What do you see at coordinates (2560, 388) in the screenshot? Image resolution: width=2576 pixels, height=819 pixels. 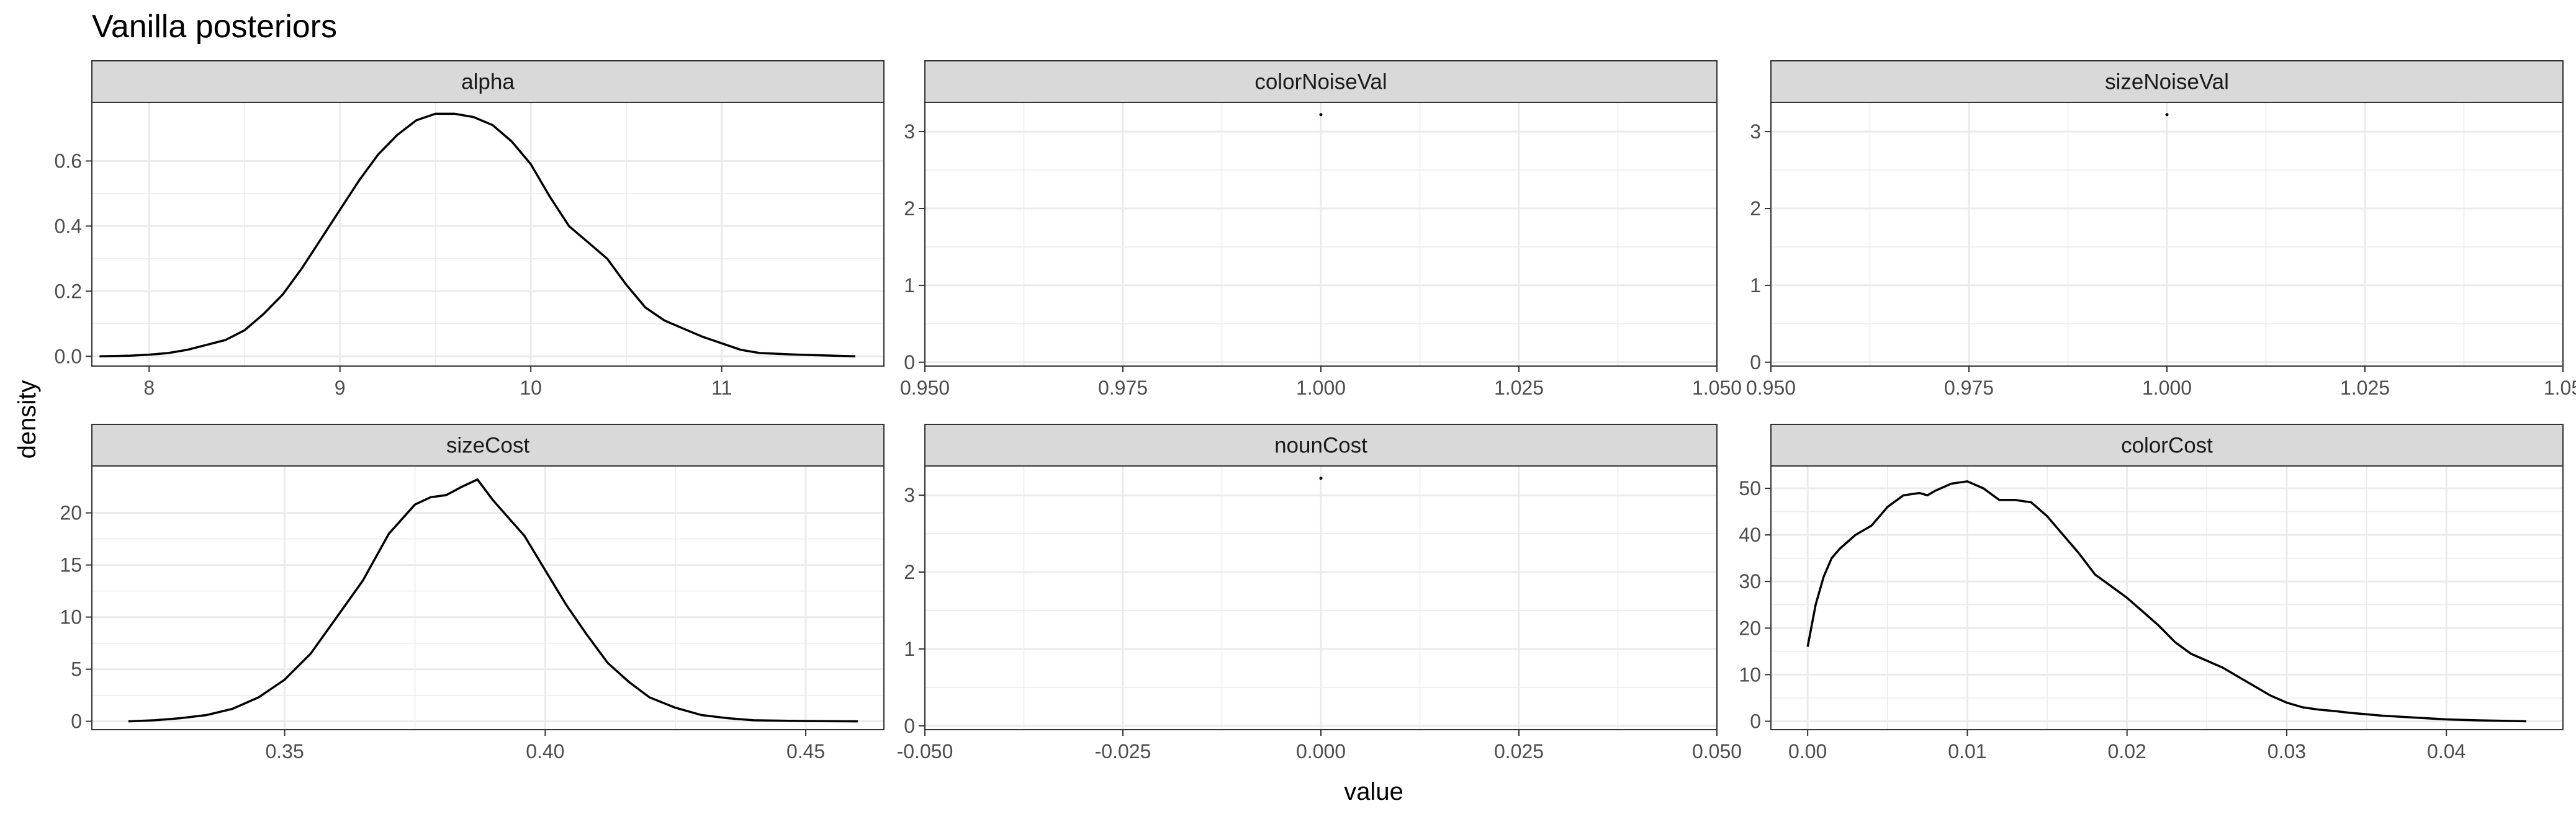 I see `x-tick-label: 1.05` at bounding box center [2560, 388].